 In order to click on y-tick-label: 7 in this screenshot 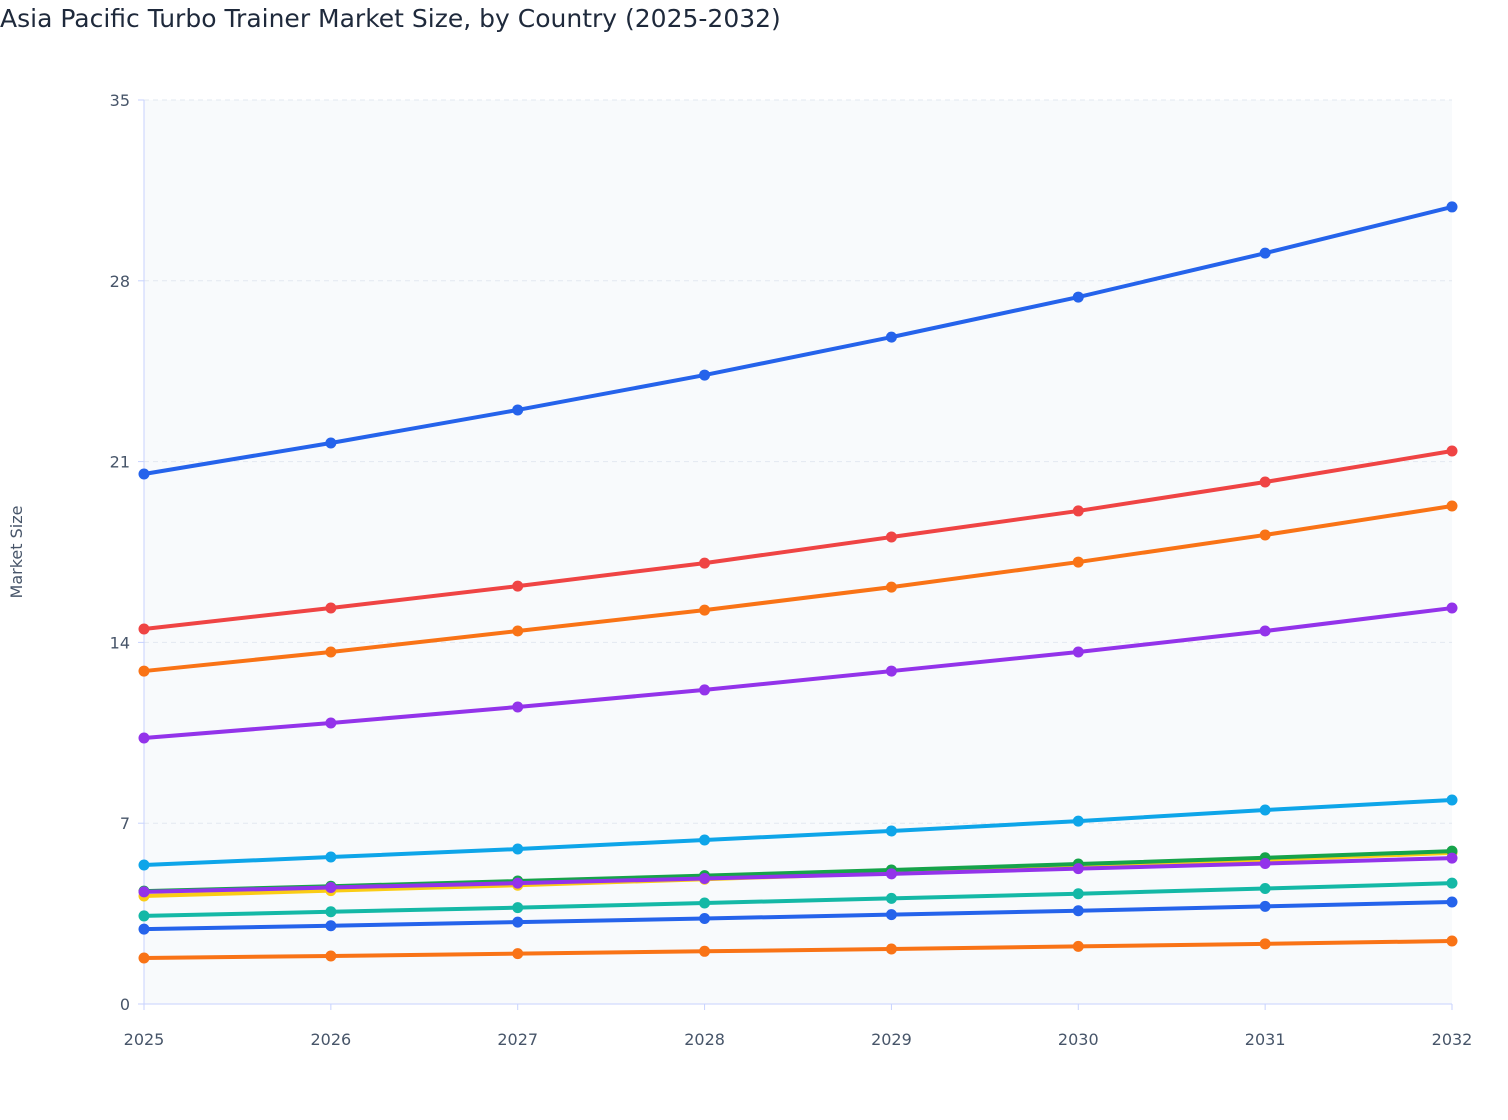, I will do `click(125, 823)`.